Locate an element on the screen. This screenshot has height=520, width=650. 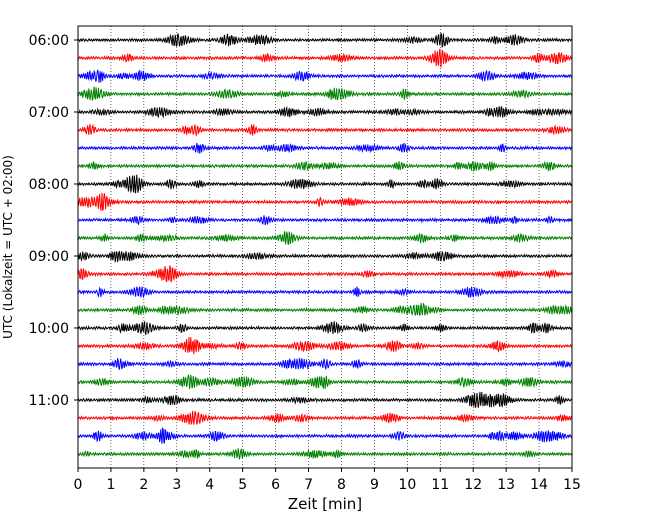
x-tick-label-14: 14 is located at coordinates (539, 485).